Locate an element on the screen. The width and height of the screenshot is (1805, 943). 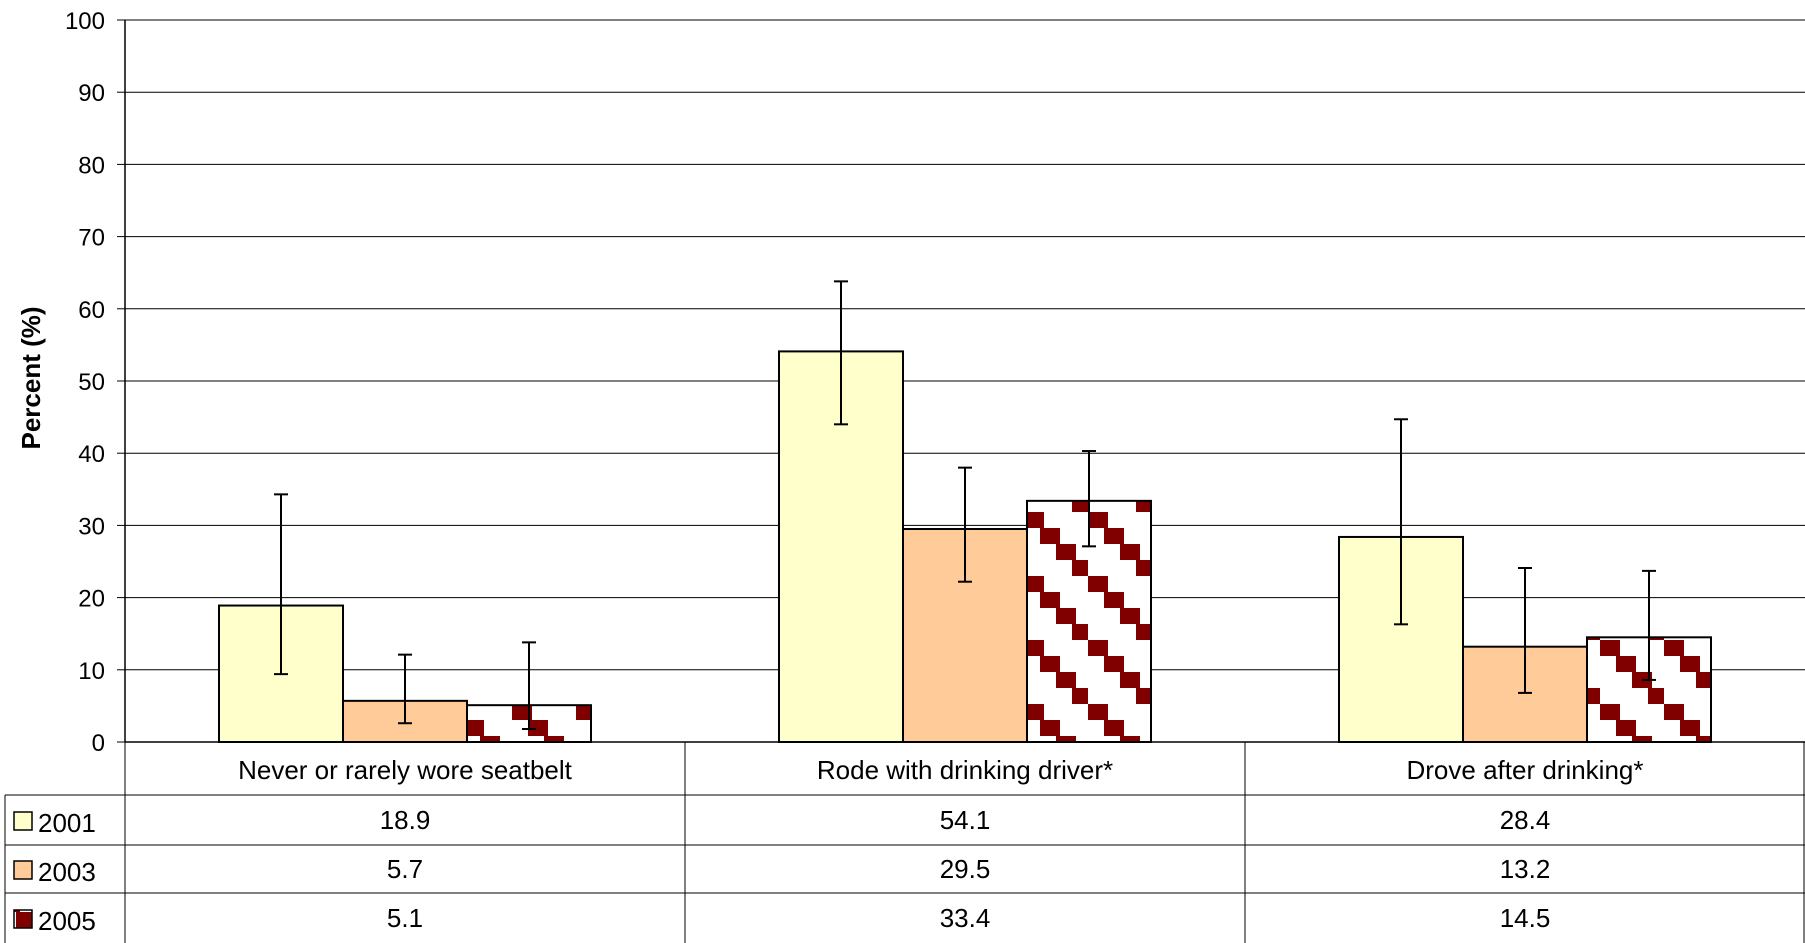
y-tick-label: 20 is located at coordinates (91, 599).